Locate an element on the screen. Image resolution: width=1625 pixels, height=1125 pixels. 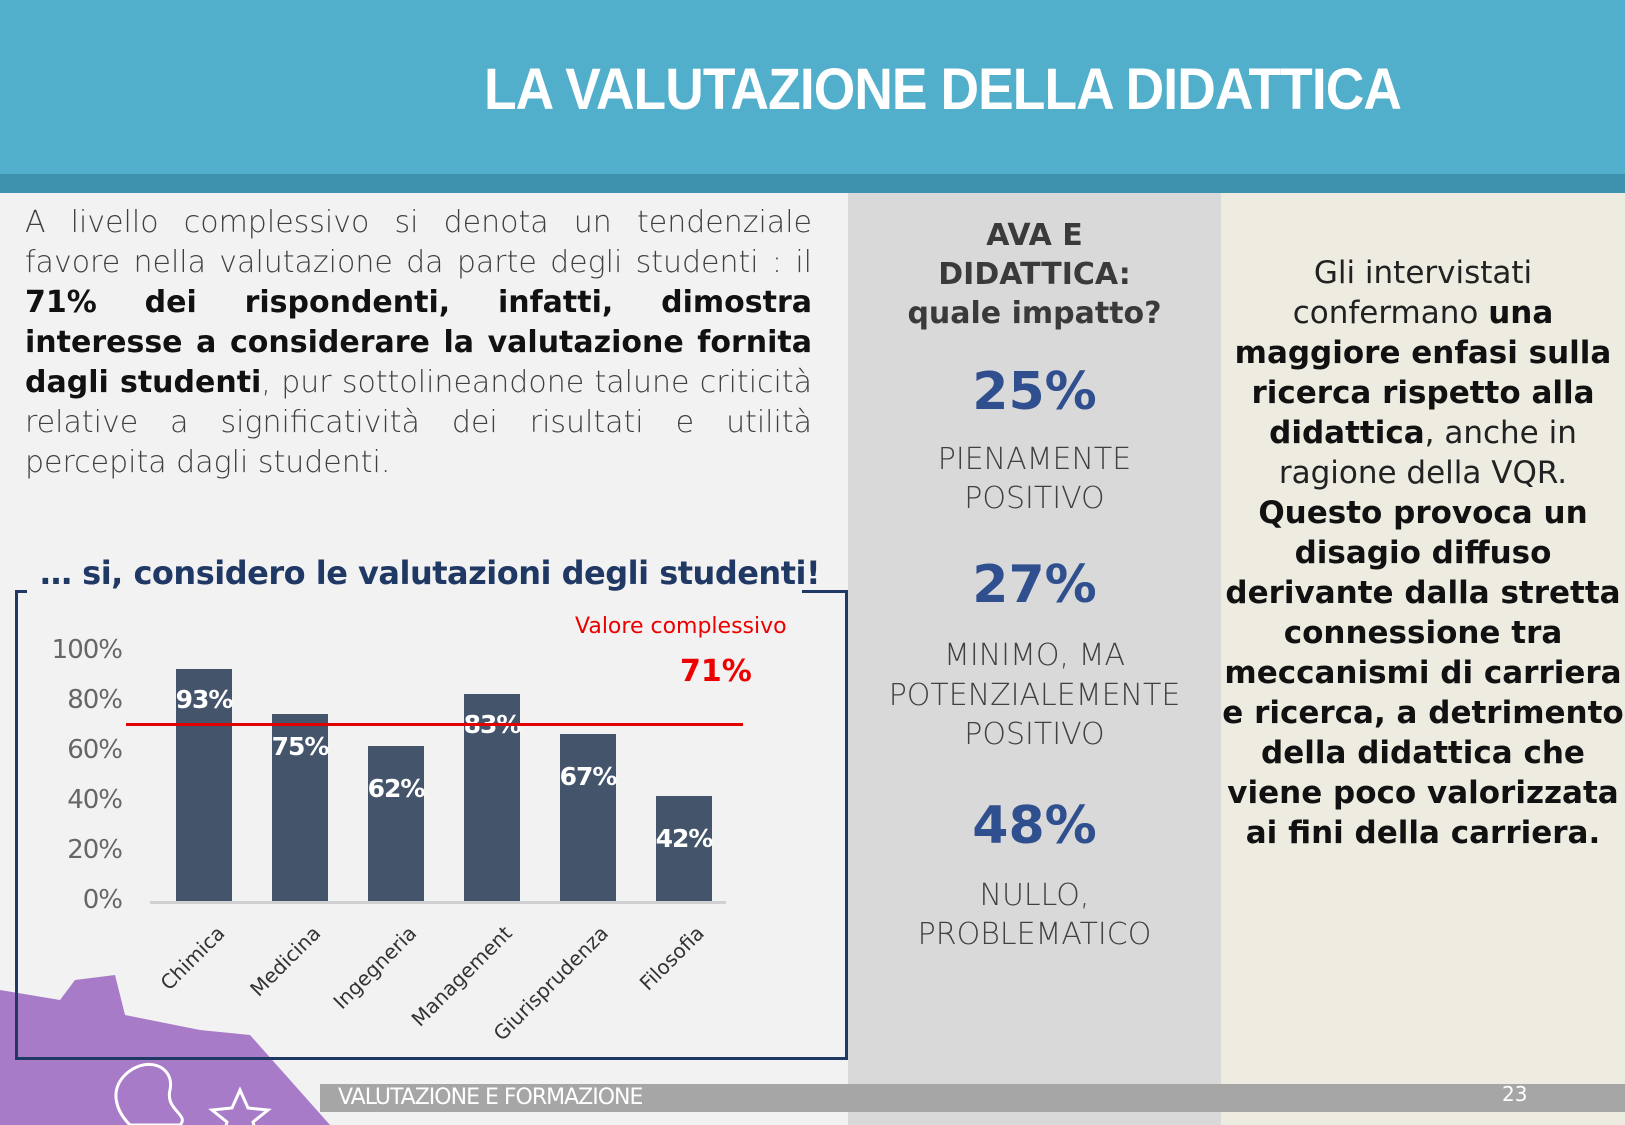
bar-management is located at coordinates (492, 797).